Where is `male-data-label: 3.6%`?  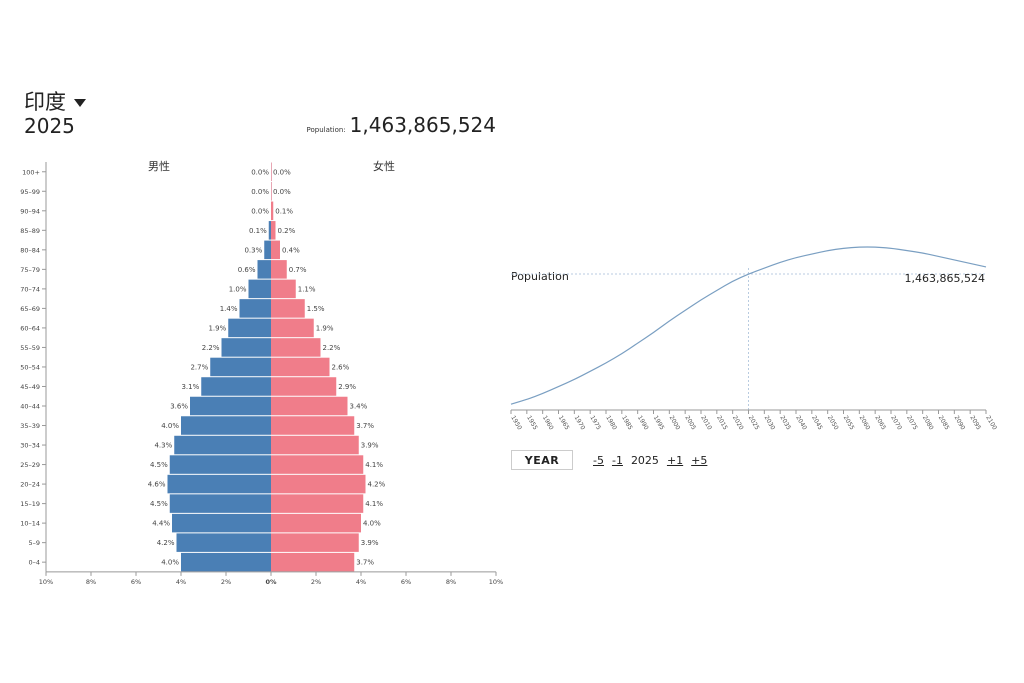
male-data-label: 3.6% is located at coordinates (179, 407).